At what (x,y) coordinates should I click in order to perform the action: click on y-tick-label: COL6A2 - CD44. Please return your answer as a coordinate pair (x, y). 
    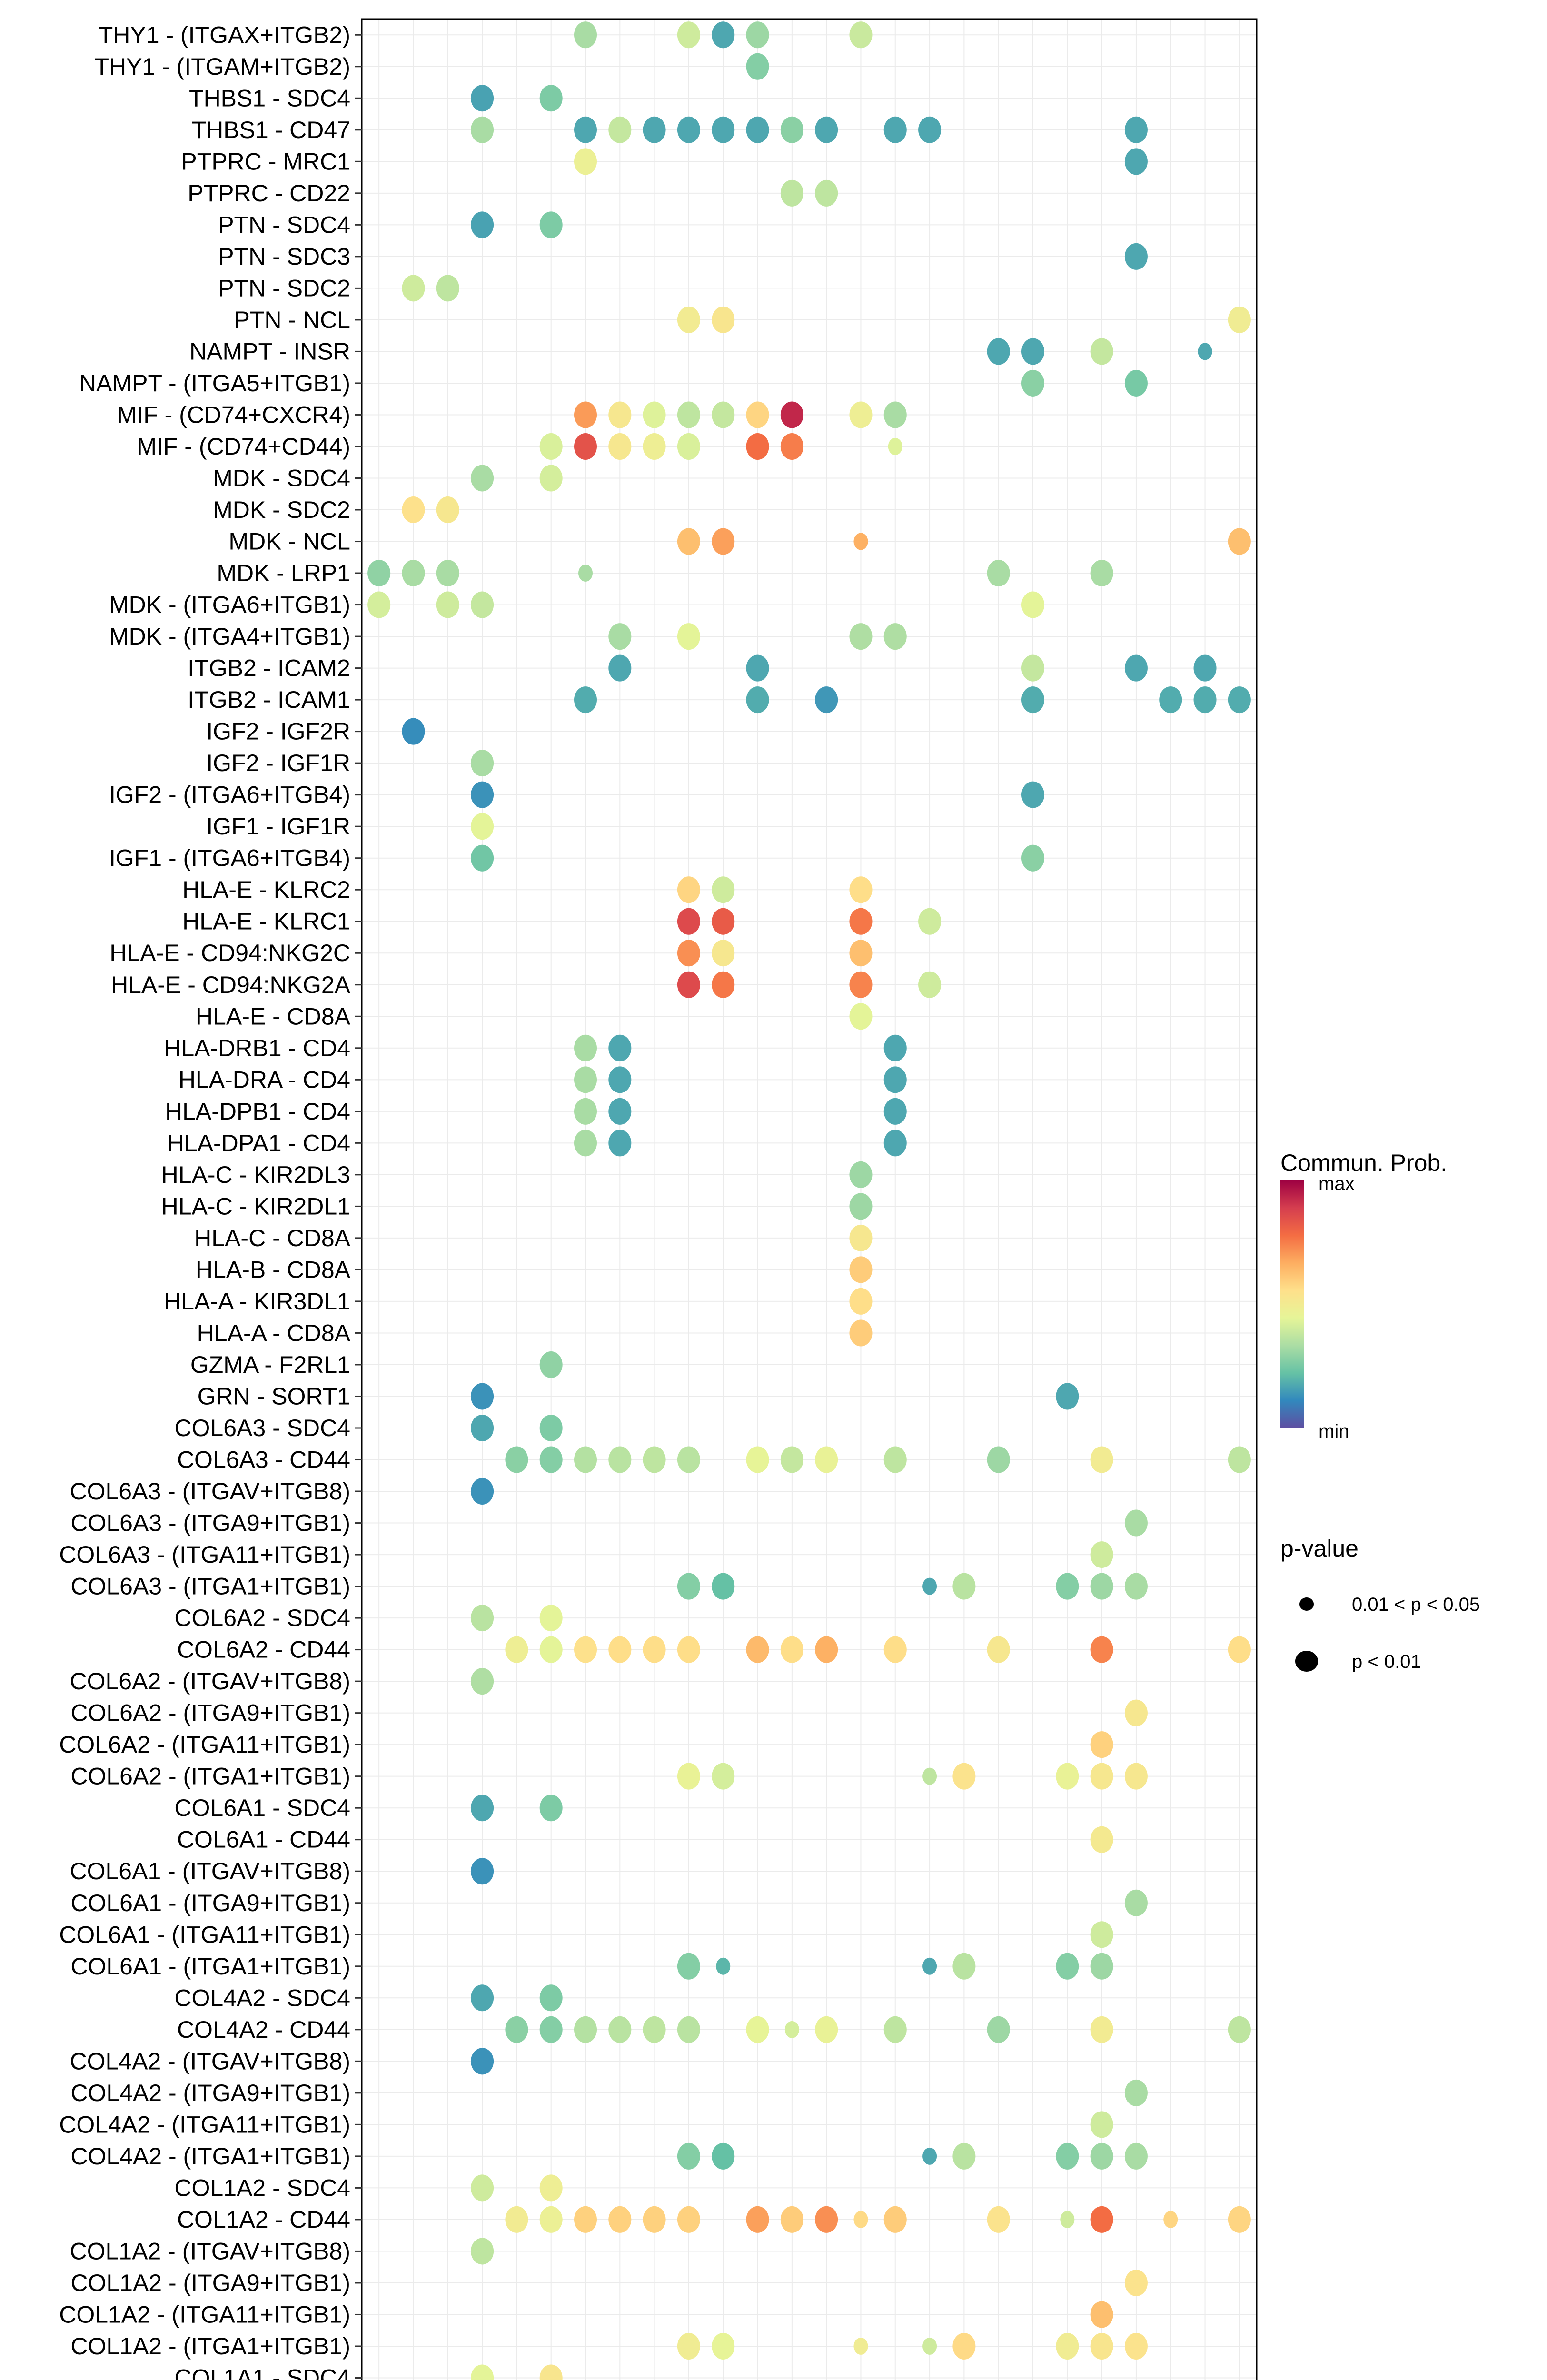
    Looking at the image, I should click on (263, 1649).